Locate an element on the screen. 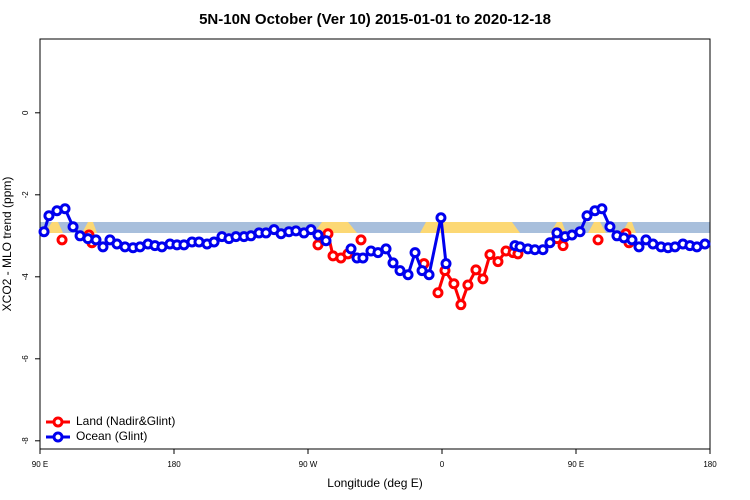  y-axis-label: XCO2 - MLO trend (ppm) is located at coordinates (7, 244).